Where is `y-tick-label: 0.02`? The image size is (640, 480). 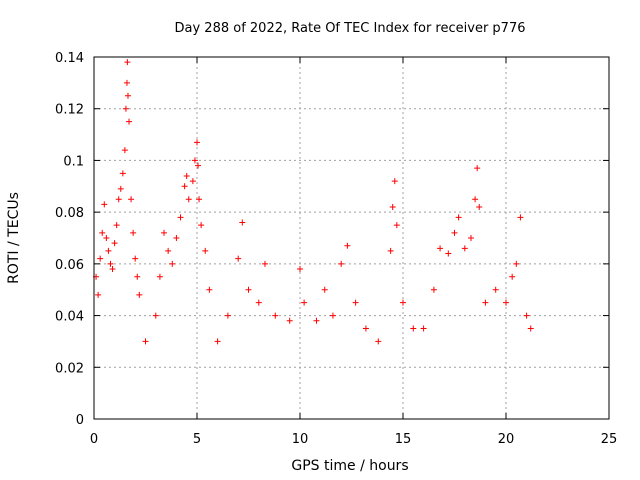 y-tick-label: 0.02 is located at coordinates (69, 368).